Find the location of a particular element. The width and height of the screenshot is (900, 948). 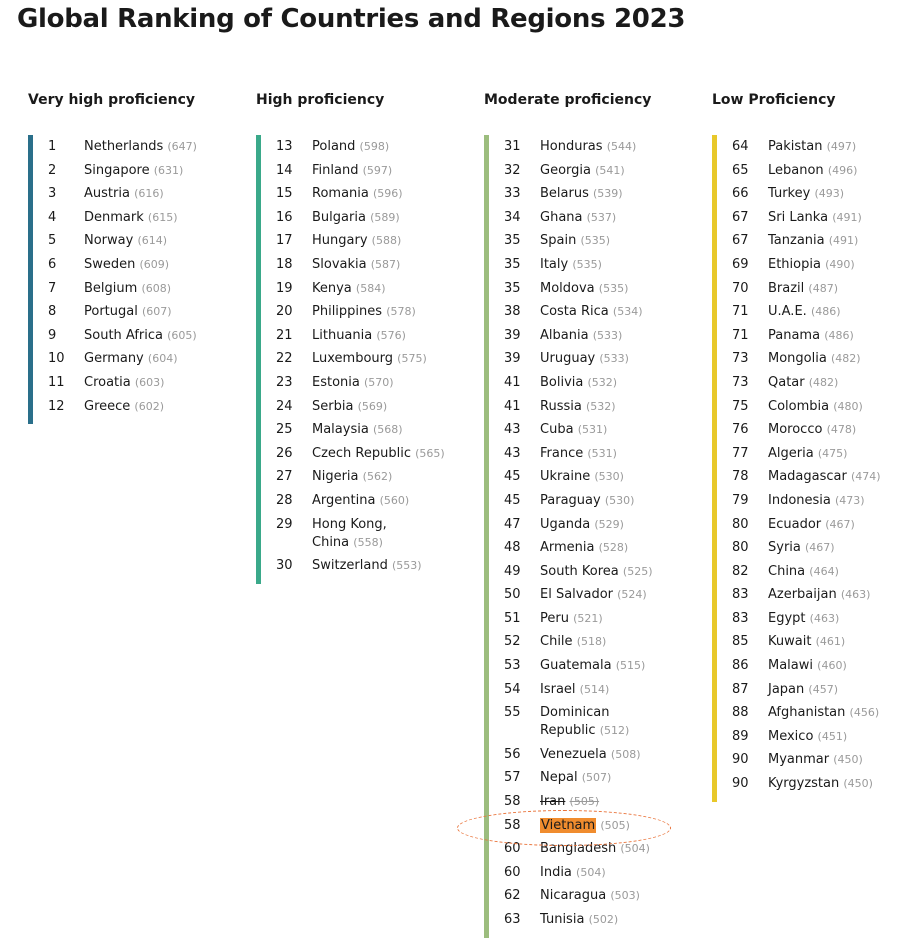

rank-number: 53 is located at coordinates (512, 666).